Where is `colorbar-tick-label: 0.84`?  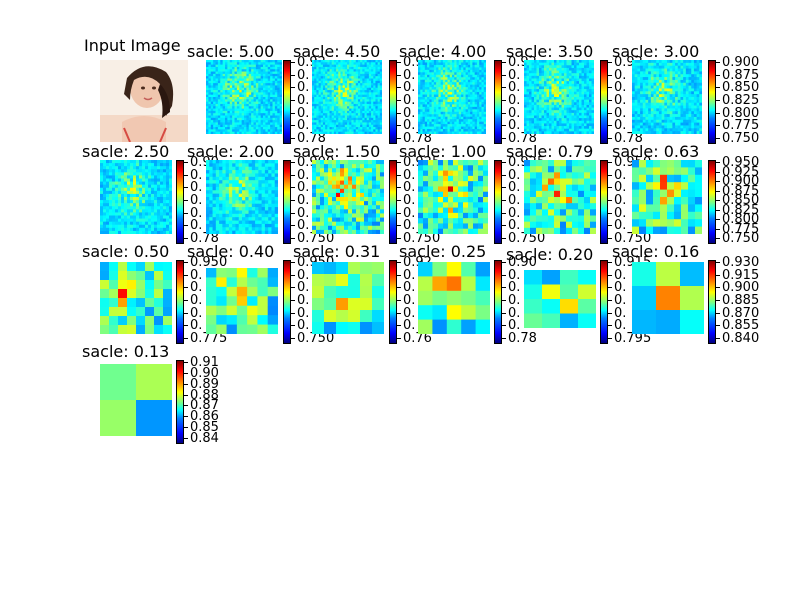
colorbar-tick-label: 0.84 is located at coordinates (204, 438).